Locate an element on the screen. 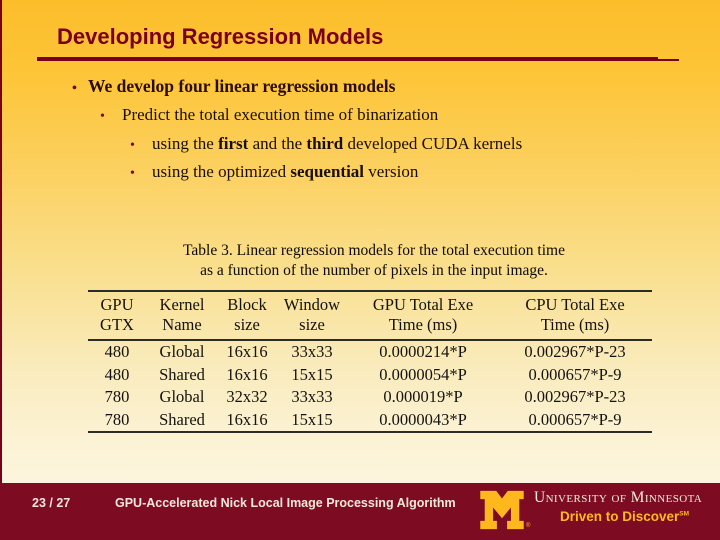 The image size is (720, 540). footer-bar is located at coordinates (360, 511).